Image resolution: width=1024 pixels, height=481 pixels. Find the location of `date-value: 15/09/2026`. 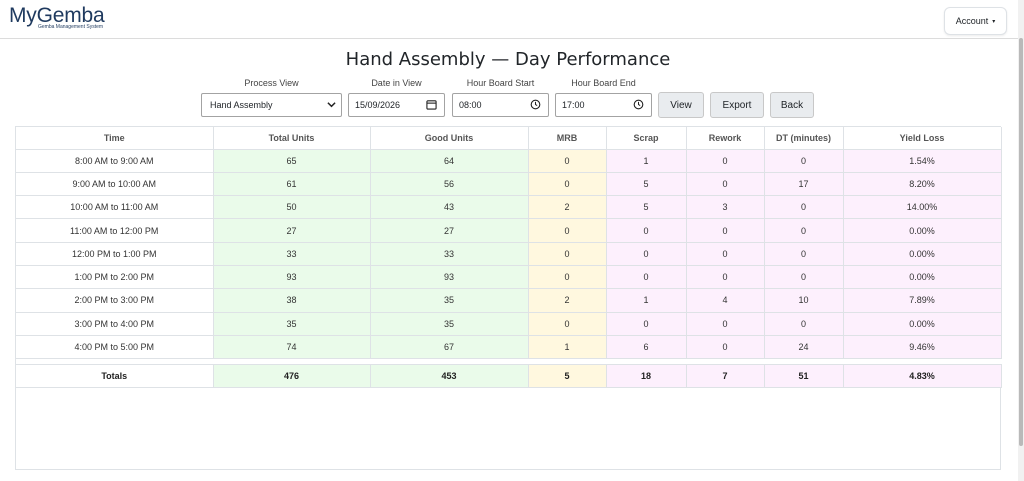

date-value: 15/09/2026 is located at coordinates (378, 105).